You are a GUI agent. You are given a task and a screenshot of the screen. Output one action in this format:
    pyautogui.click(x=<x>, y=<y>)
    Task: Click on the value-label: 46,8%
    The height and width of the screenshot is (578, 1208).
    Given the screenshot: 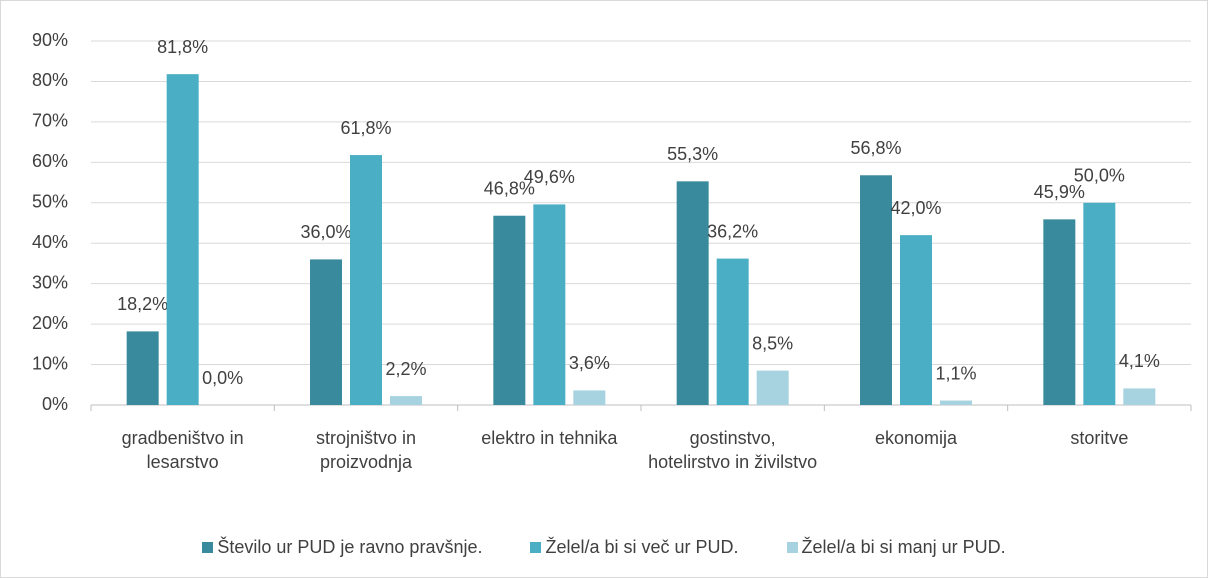 What is the action you would take?
    pyautogui.click(x=509, y=188)
    